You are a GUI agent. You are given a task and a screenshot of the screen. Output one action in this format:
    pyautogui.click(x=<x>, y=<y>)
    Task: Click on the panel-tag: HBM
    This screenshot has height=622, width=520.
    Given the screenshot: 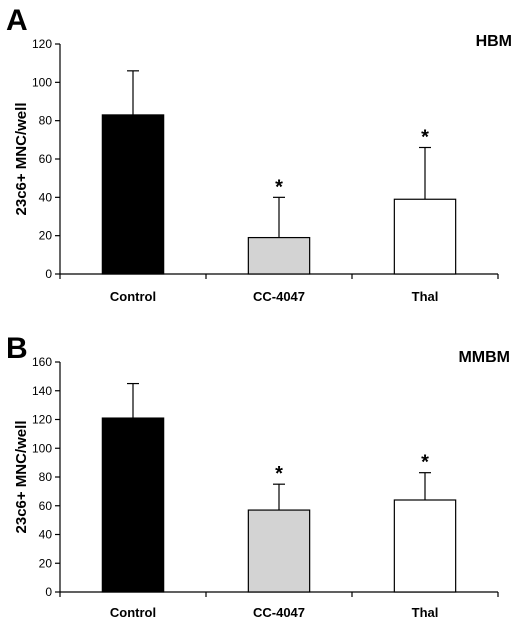 What is the action you would take?
    pyautogui.click(x=494, y=41)
    